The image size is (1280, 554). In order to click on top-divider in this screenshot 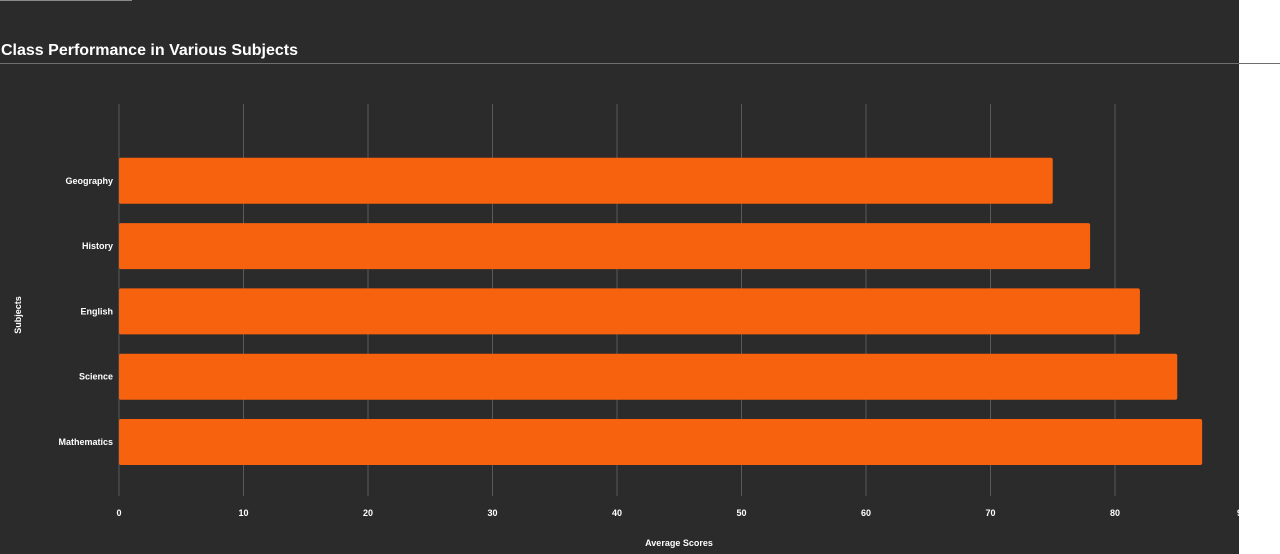, I will do `click(66, 0)`.